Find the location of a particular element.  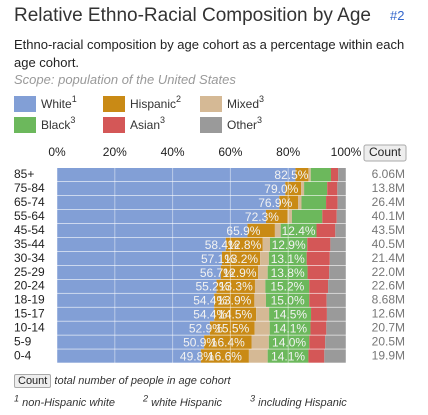

scope: Scope: population of the United States is located at coordinates (125, 79).